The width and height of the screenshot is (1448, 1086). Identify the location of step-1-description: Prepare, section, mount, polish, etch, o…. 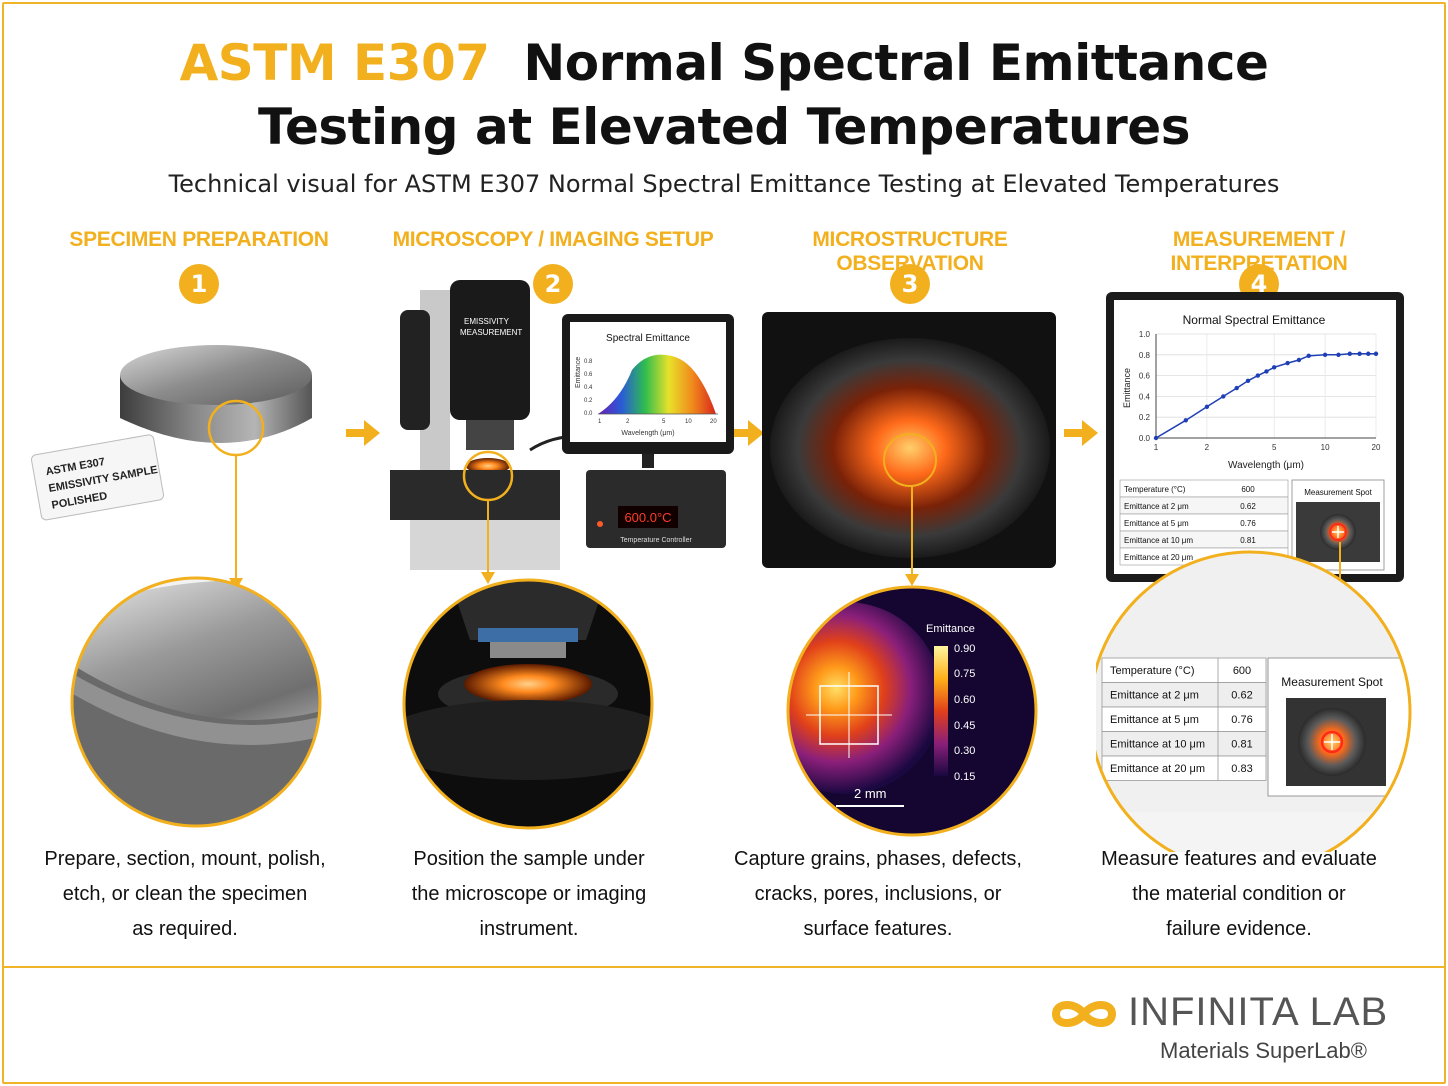
(185, 894).